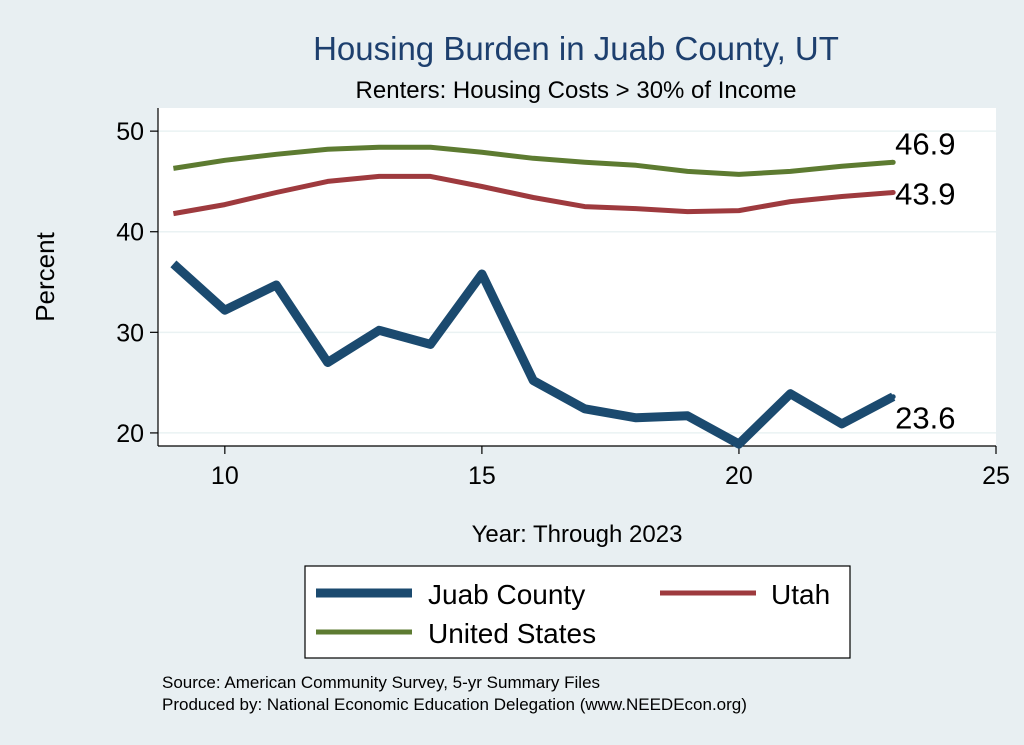 This screenshot has width=1024, height=745. I want to click on series-line-utah, so click(533, 195).